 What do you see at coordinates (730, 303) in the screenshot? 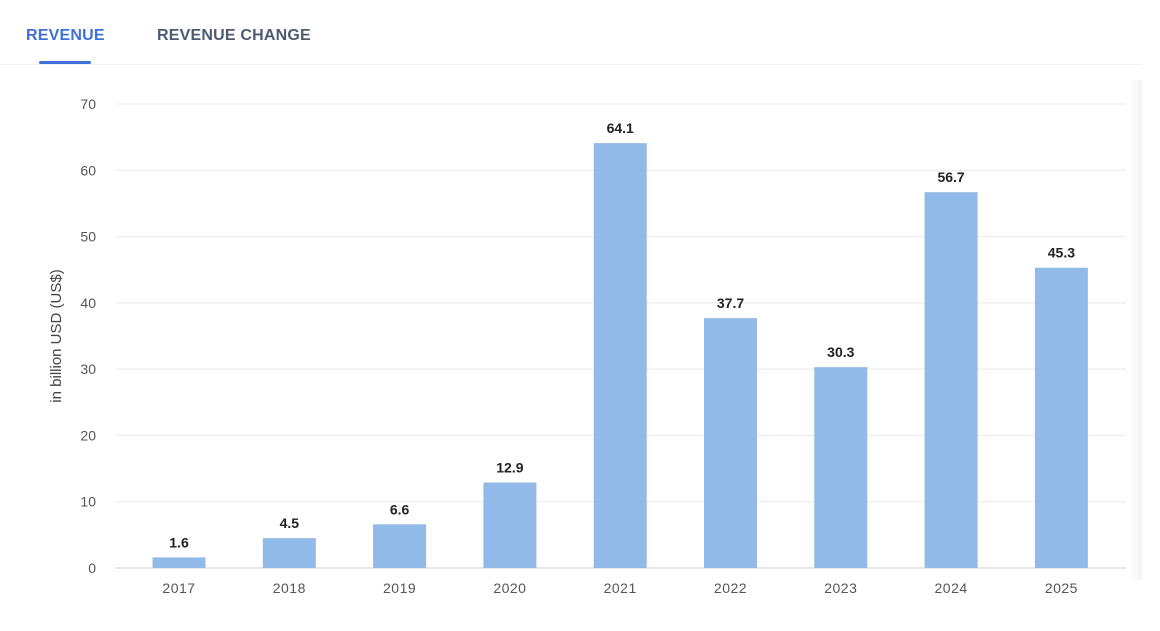
I see `data-label: 37.7` at bounding box center [730, 303].